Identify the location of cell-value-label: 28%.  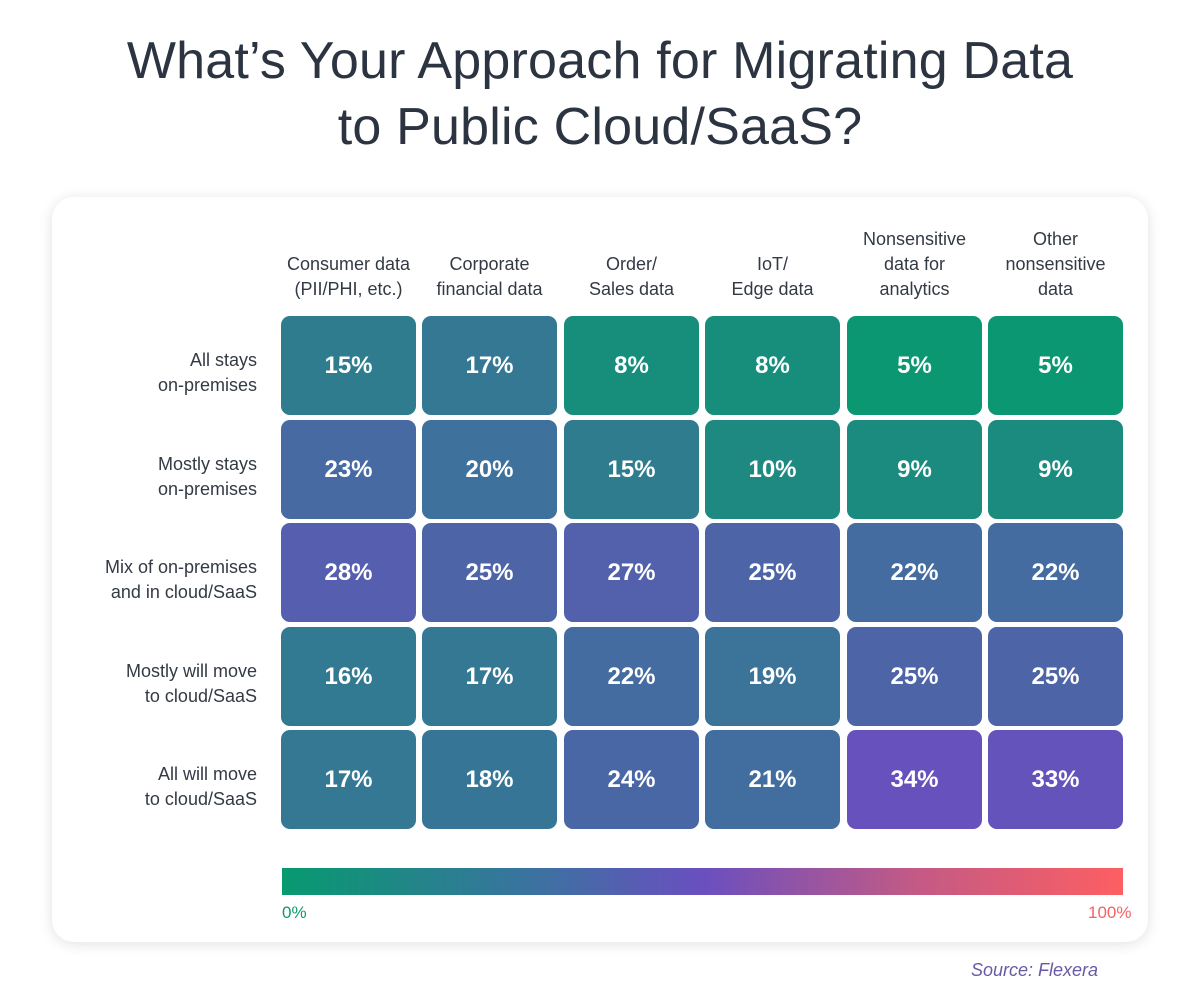
(348, 572).